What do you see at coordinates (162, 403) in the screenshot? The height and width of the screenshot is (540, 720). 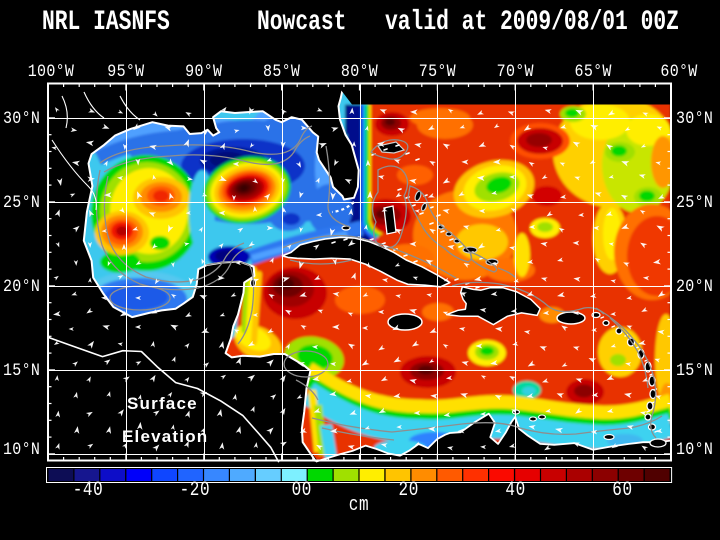 I see `svg-text: Surface` at bounding box center [162, 403].